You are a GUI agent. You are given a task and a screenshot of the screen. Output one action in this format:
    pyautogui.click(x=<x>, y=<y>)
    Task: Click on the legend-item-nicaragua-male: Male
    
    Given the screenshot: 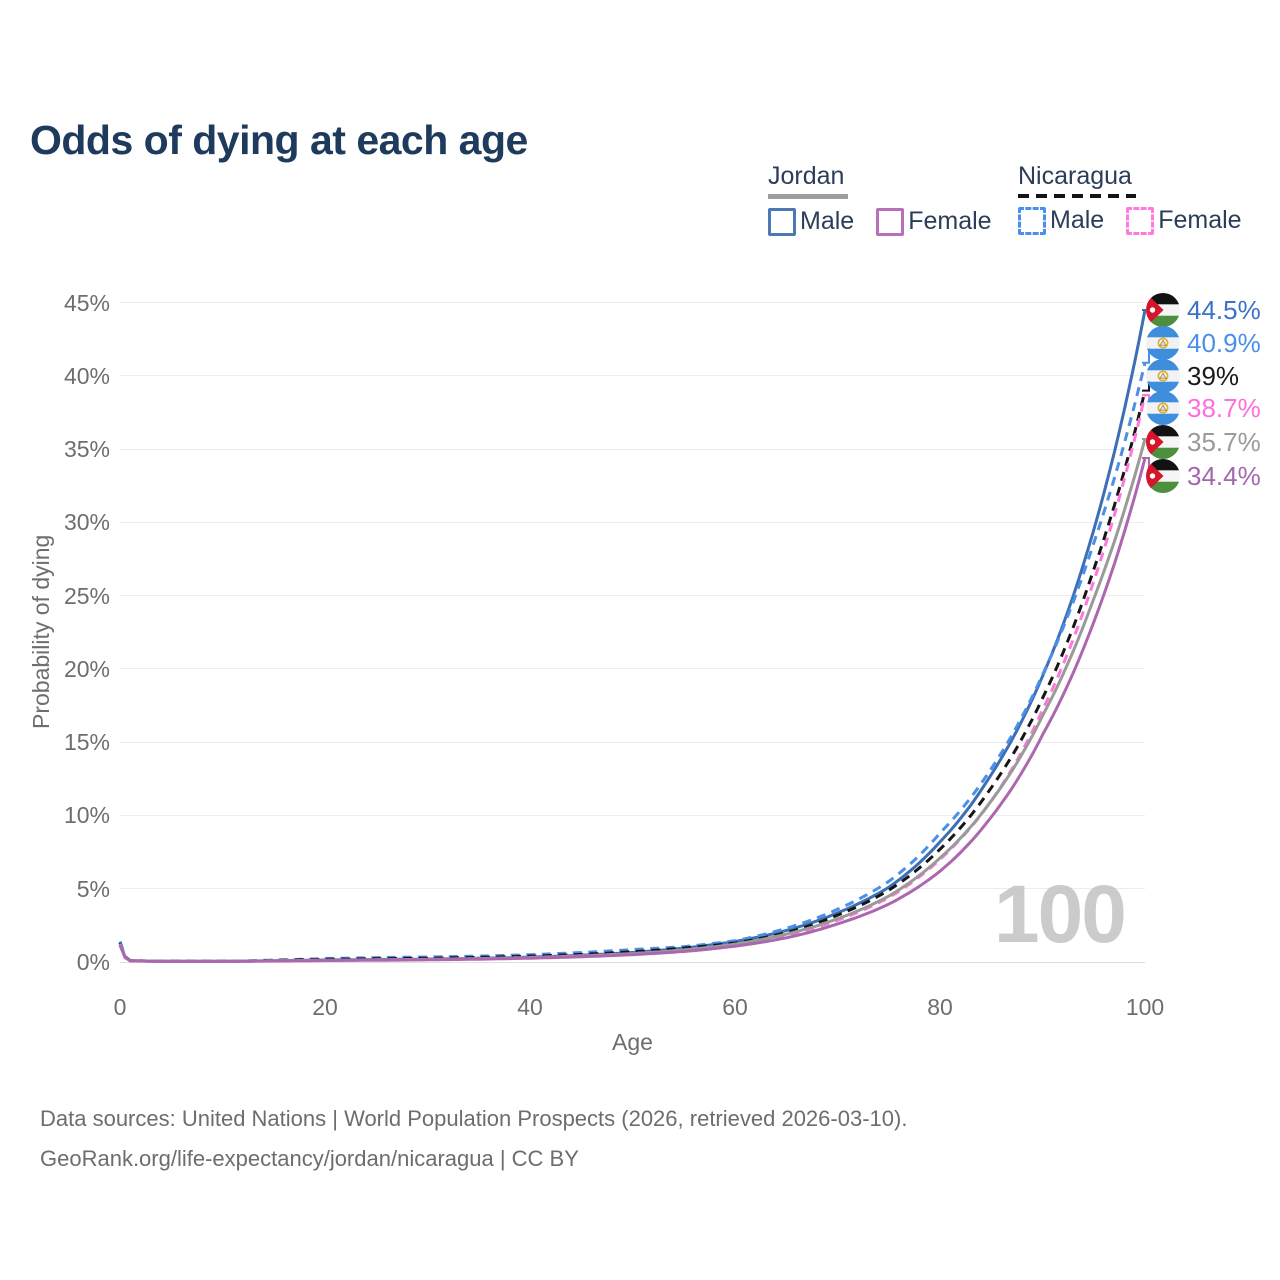 What is the action you would take?
    pyautogui.click(x=1061, y=220)
    